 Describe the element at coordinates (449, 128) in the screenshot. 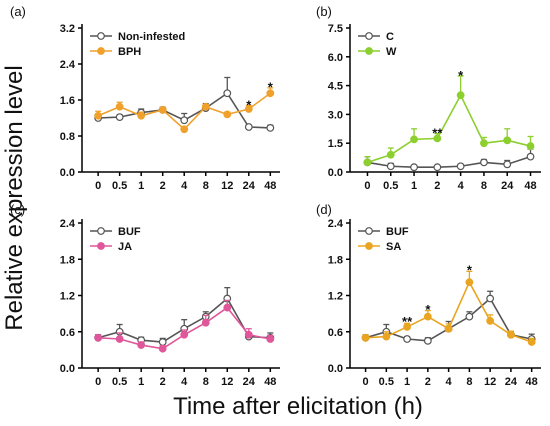

I see `series-line` at that location.